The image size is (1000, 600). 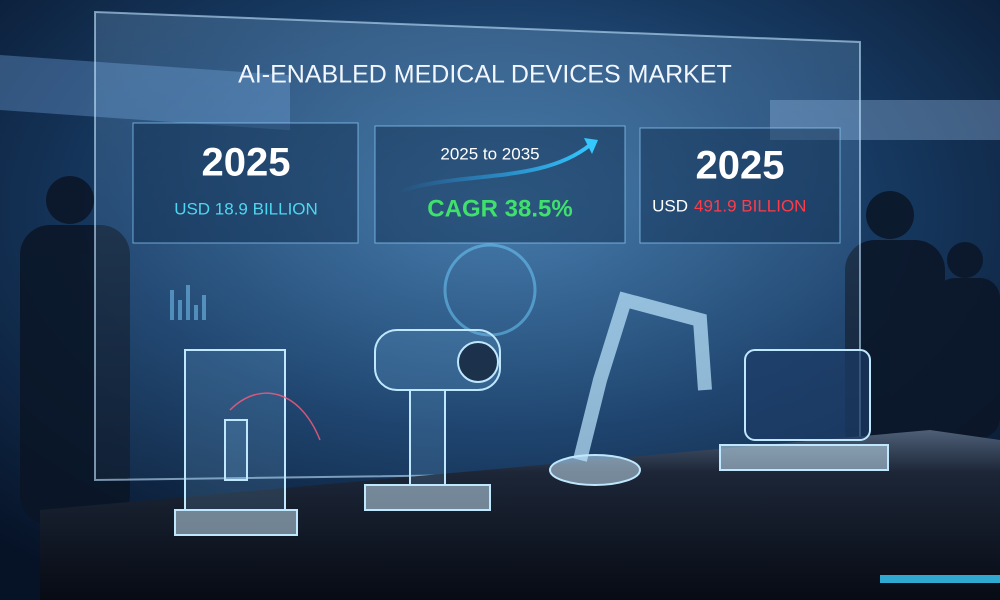 I want to click on hologram-ring, so click(x=490, y=290).